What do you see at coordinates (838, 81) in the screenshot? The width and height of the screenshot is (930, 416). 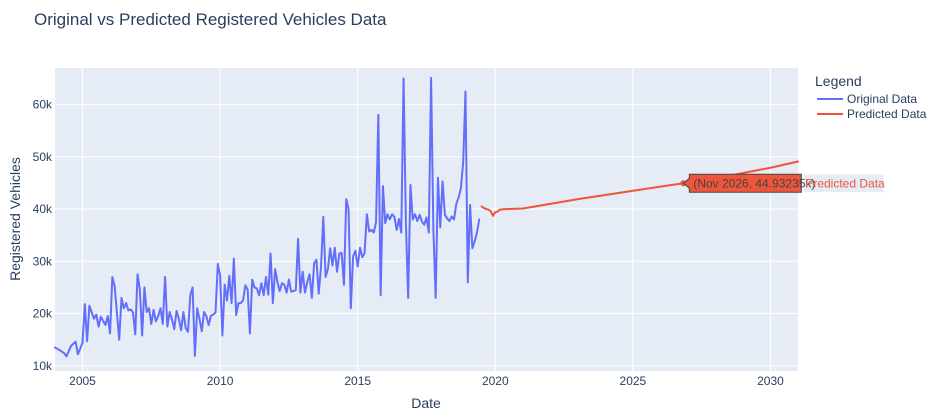 I see `legend-title: Legend` at bounding box center [838, 81].